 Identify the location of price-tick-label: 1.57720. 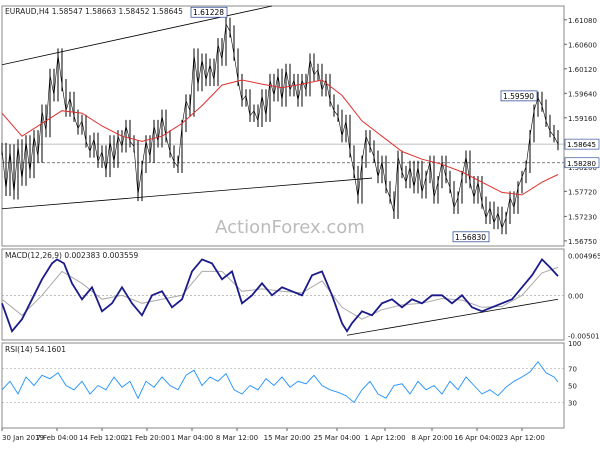
(582, 192).